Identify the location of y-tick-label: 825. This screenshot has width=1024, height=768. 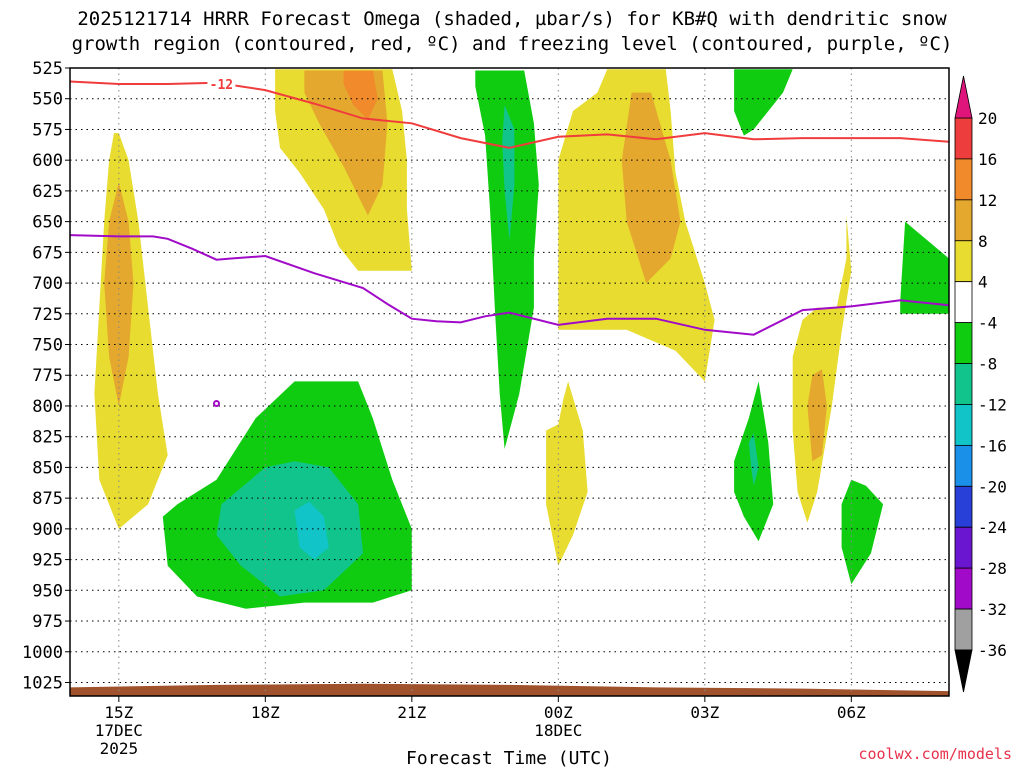
(47, 438).